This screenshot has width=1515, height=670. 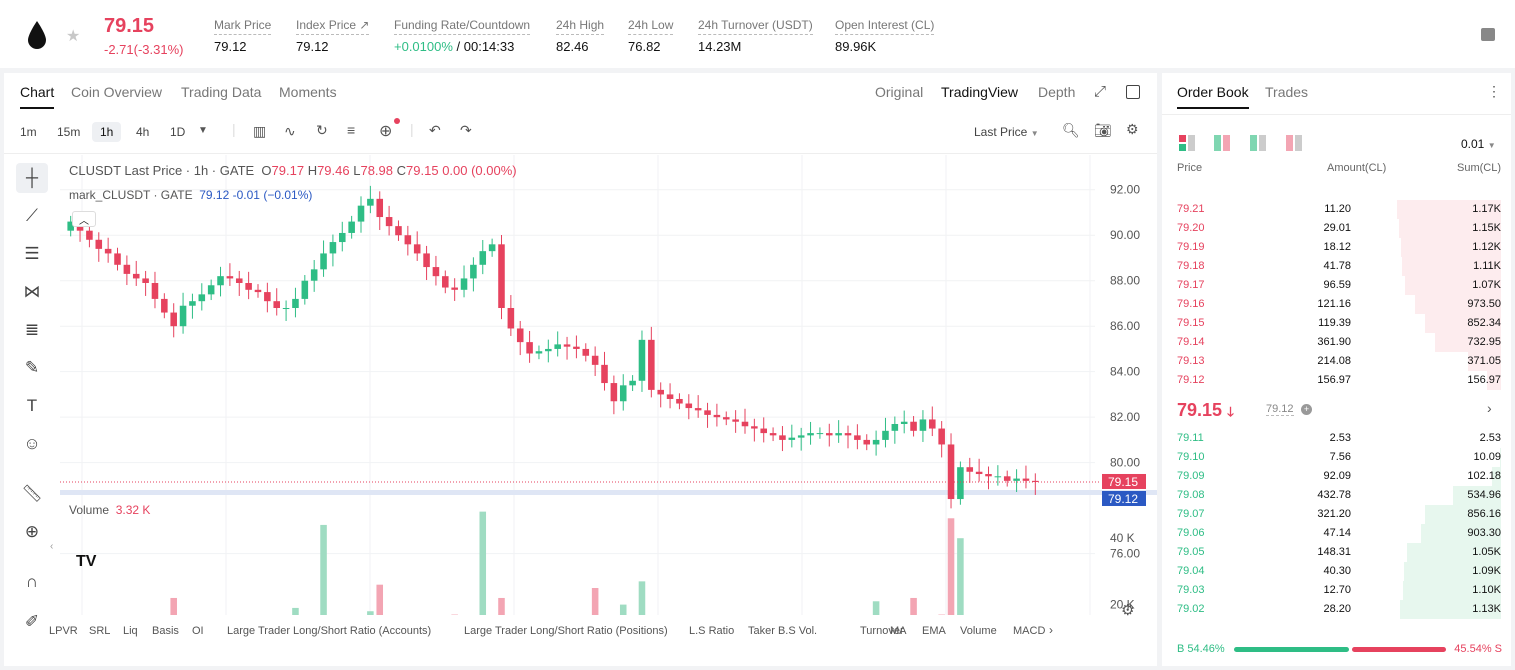 What do you see at coordinates (980, 92) in the screenshot?
I see `view-tradingview: TradingView` at bounding box center [980, 92].